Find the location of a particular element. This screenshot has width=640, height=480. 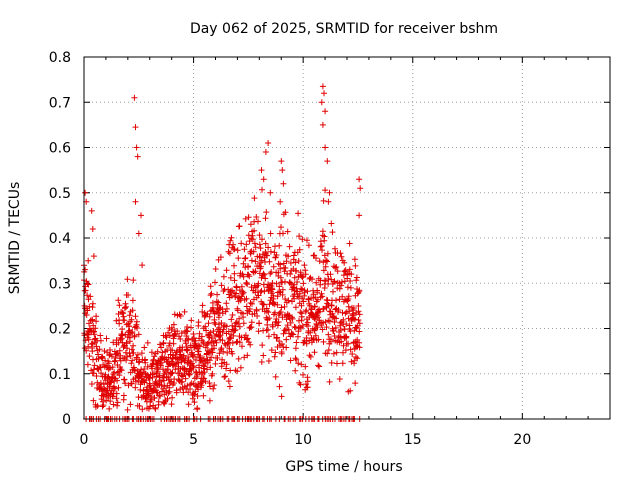

y-tick-label: 0.1 is located at coordinates (60, 375).